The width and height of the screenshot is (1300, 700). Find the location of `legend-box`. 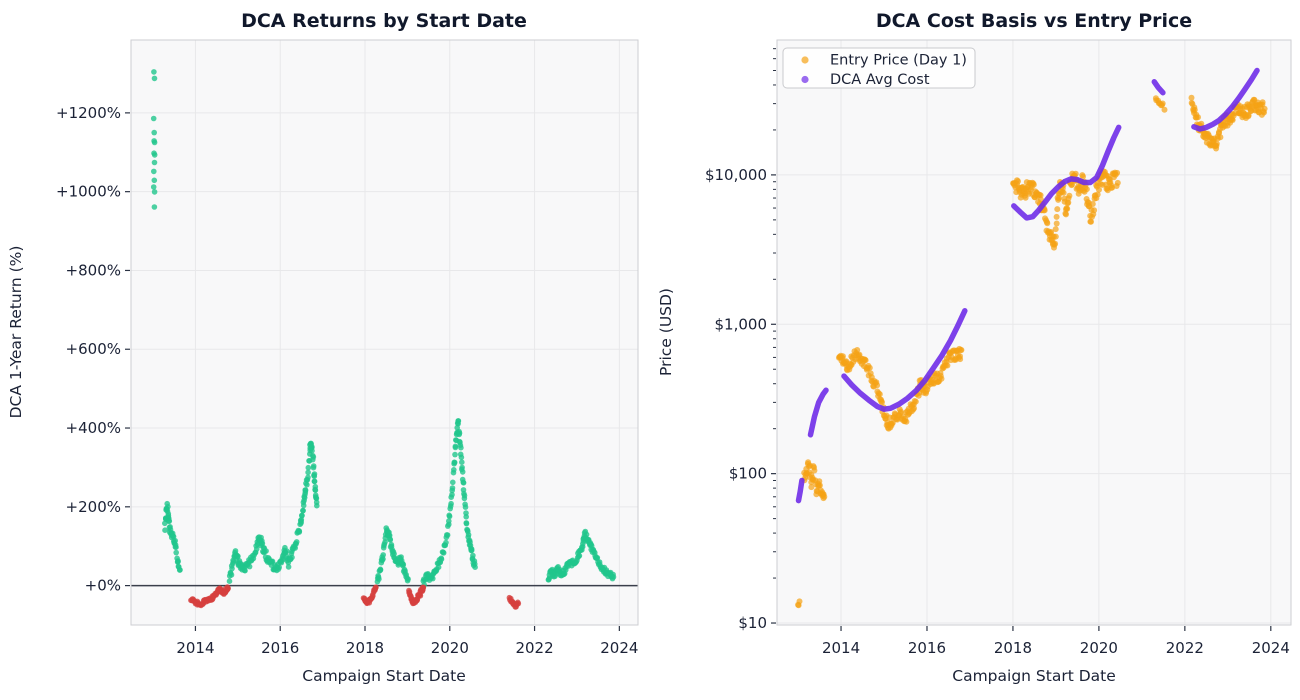

legend-box is located at coordinates (879, 68).